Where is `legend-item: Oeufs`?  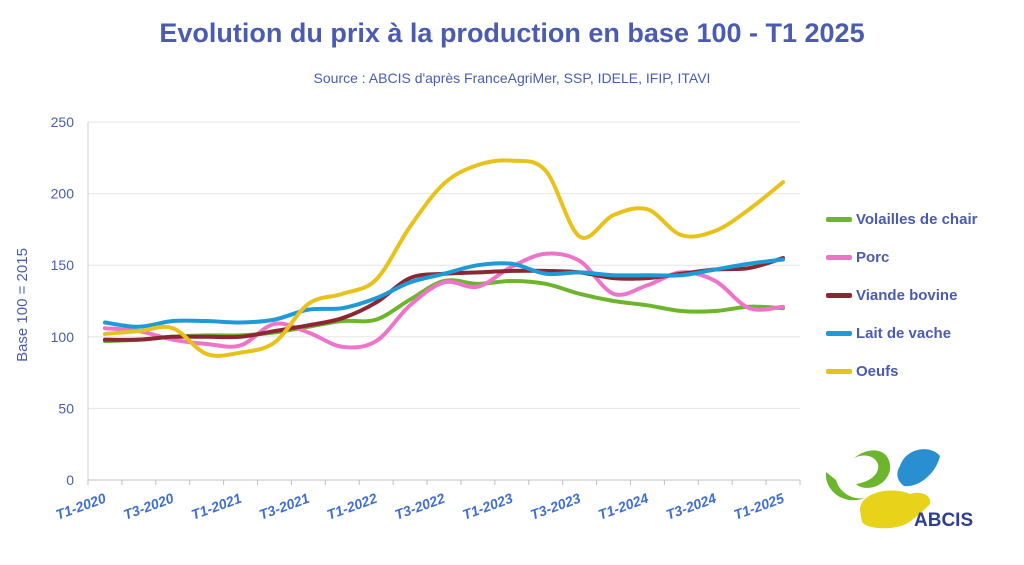 legend-item: Oeufs is located at coordinates (901, 371).